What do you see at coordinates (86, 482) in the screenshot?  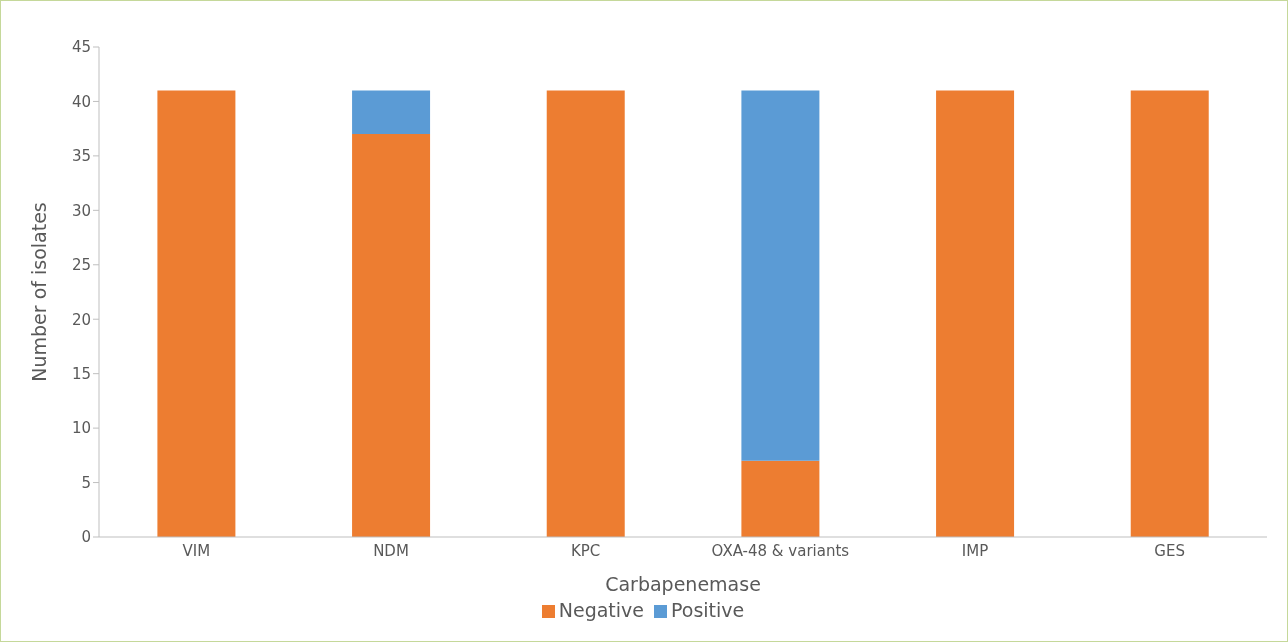 I see `y-tick-label: 5` at bounding box center [86, 482].